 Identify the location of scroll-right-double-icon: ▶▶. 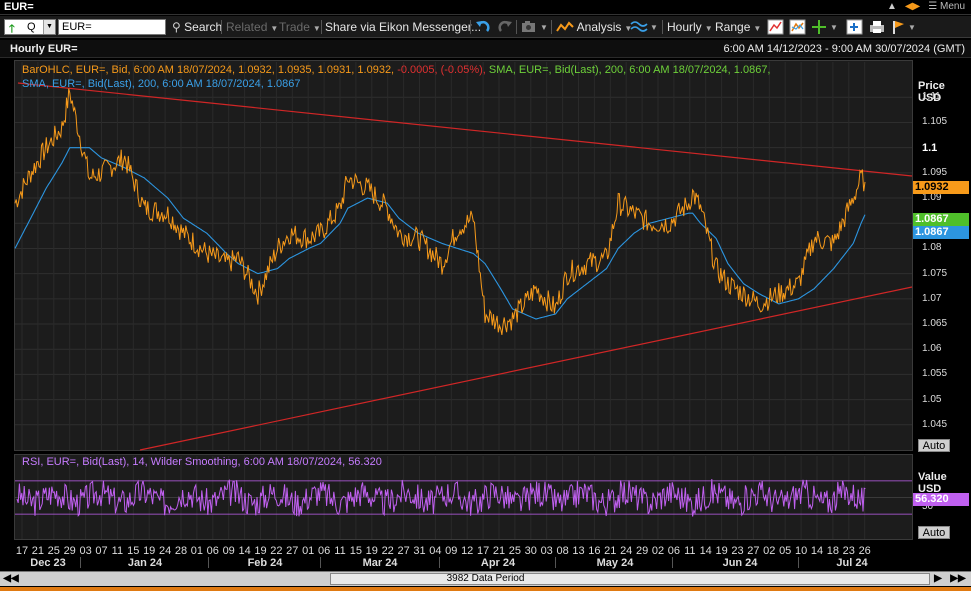
(958, 578).